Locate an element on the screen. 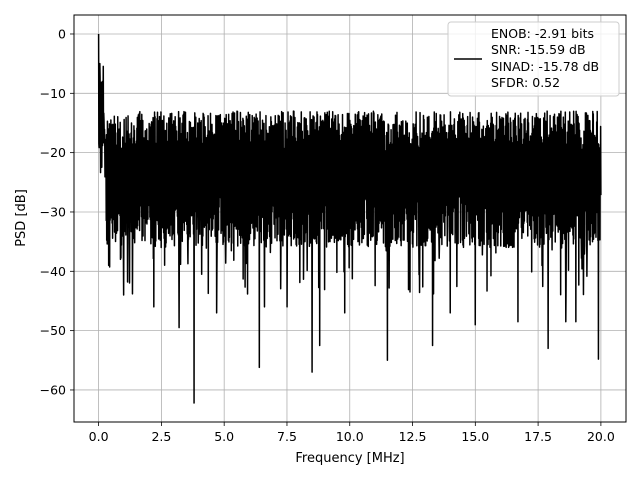 This screenshot has width=640, height=480. legend-entry-sfdr: SFDR: 0.52 is located at coordinates (525, 82).